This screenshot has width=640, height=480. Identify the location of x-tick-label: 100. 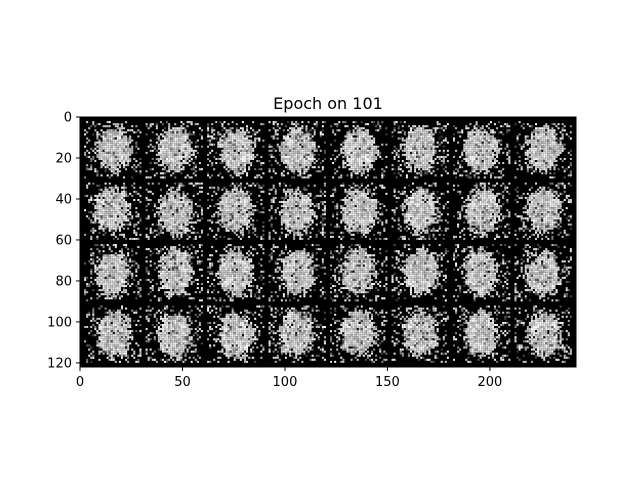
(285, 382).